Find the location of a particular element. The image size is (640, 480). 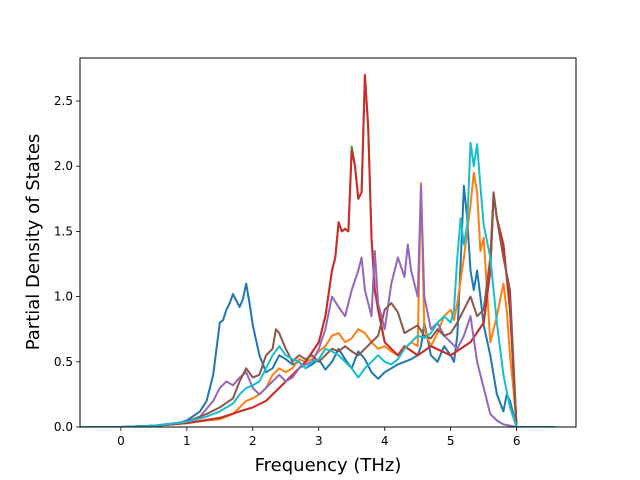

x-tick-label: 0 is located at coordinates (121, 441).